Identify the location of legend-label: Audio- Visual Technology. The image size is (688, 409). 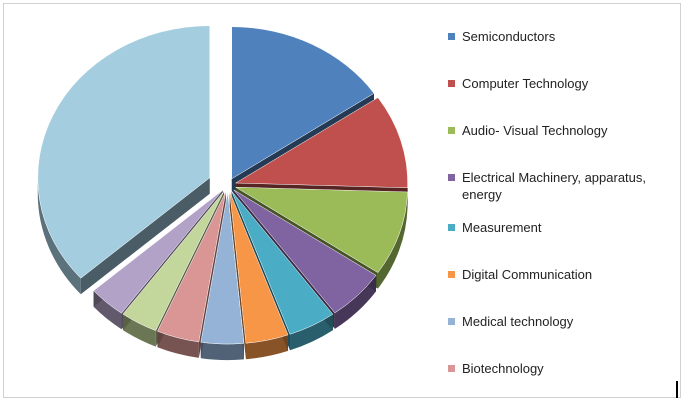
(535, 130).